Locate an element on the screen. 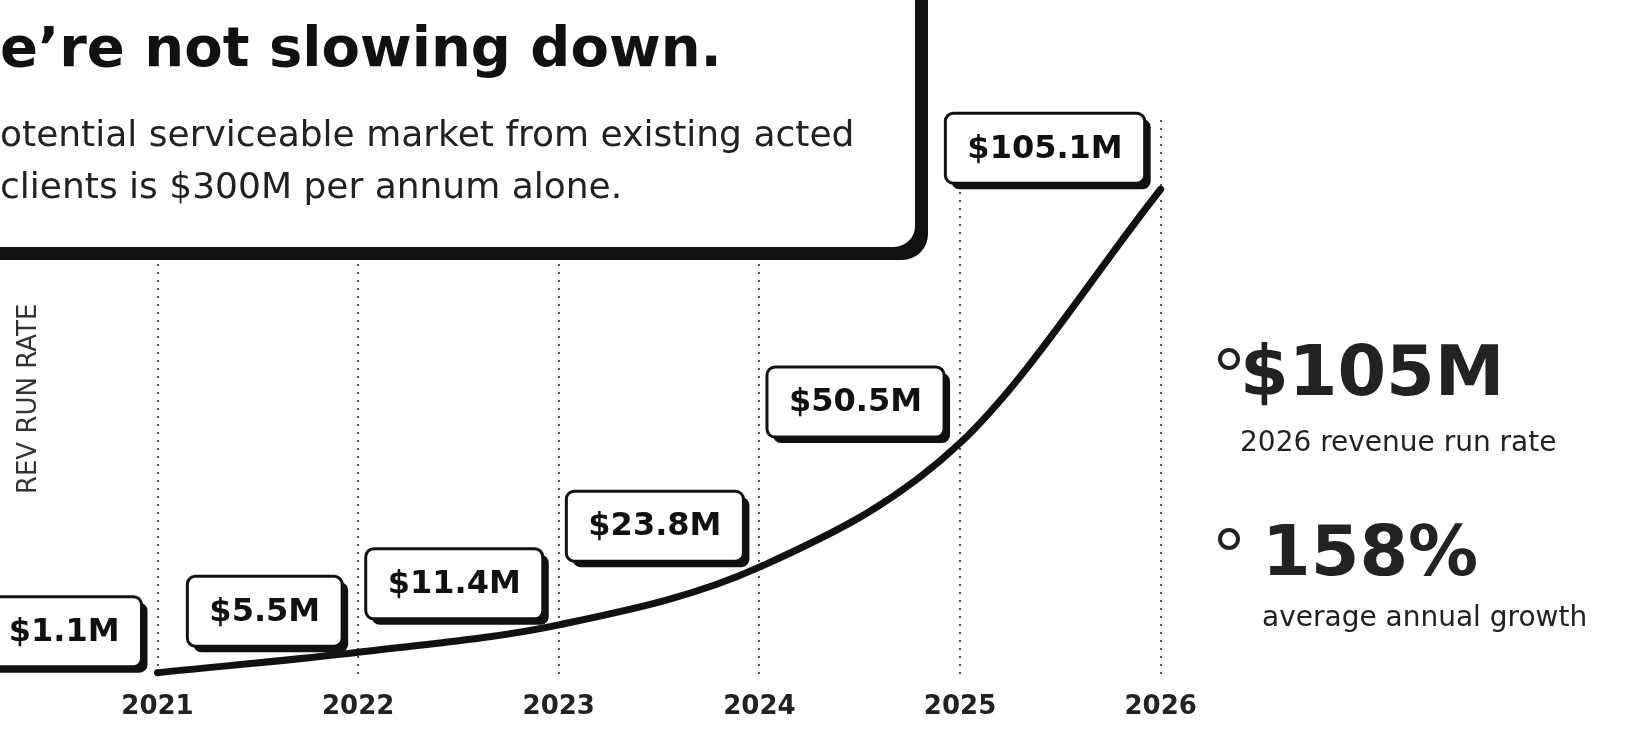  text: average annual growth is located at coordinates (1425, 616).